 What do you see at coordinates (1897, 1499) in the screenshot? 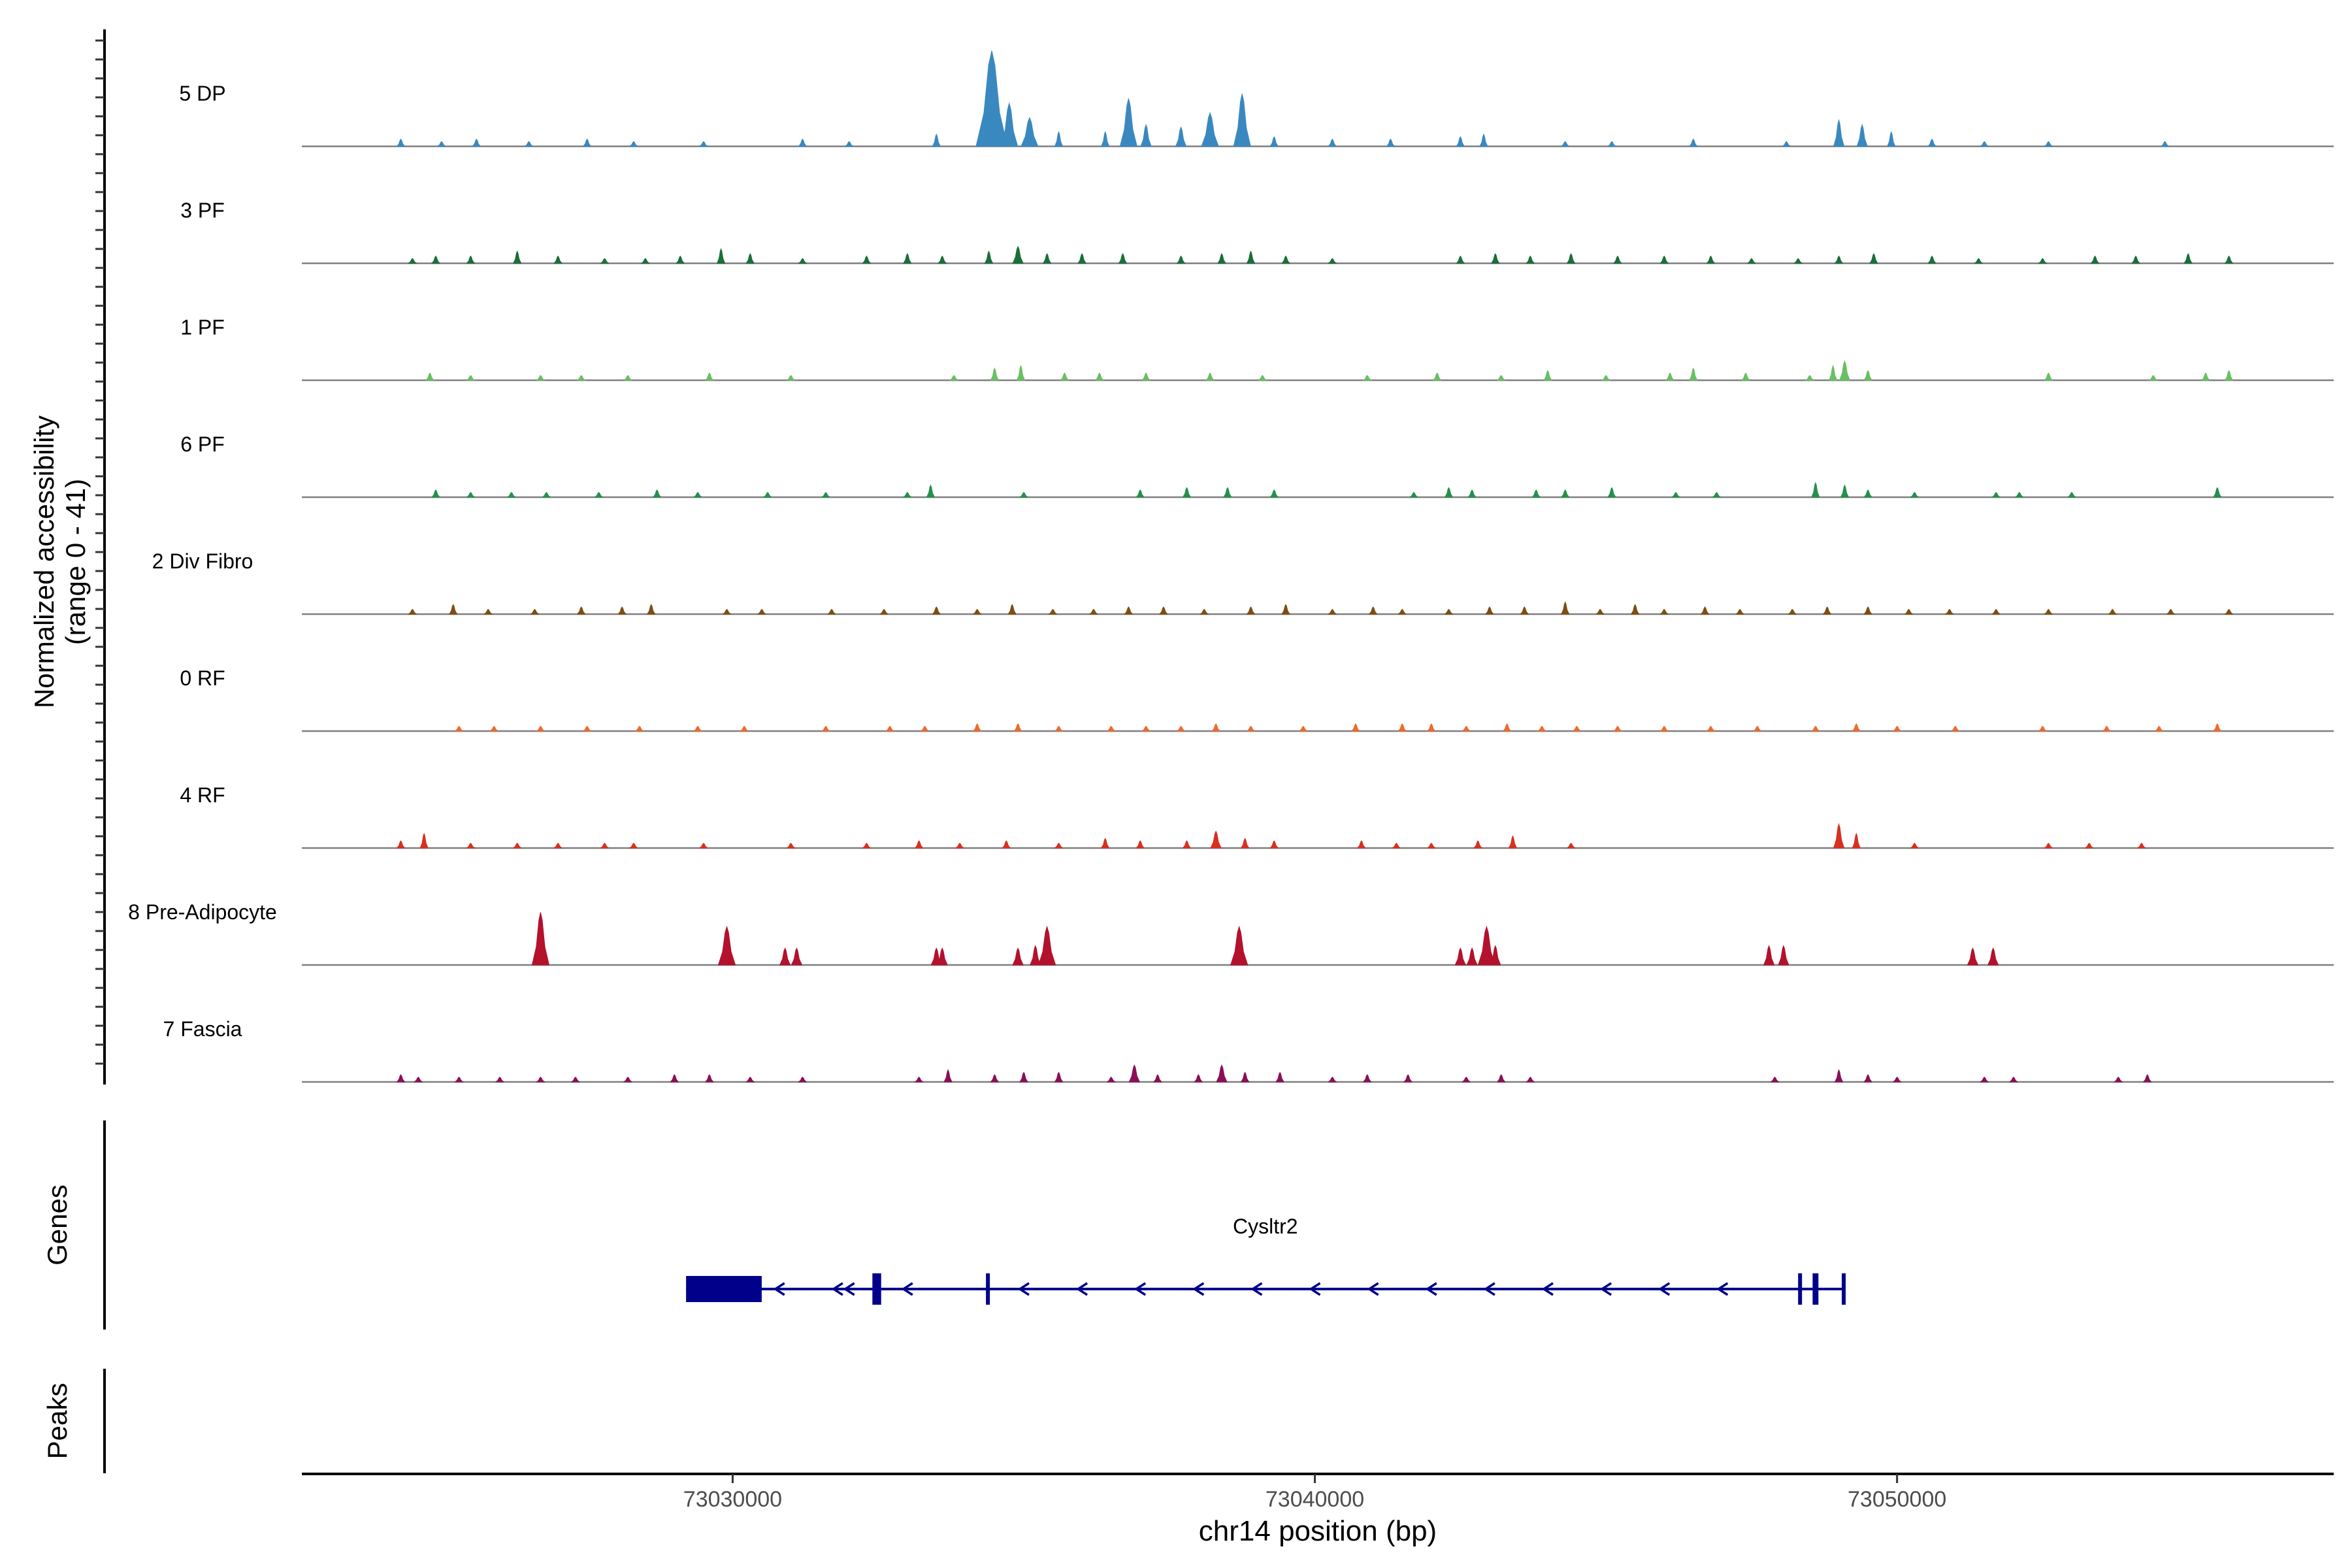
I see `x-tick-label: 73050000` at bounding box center [1897, 1499].